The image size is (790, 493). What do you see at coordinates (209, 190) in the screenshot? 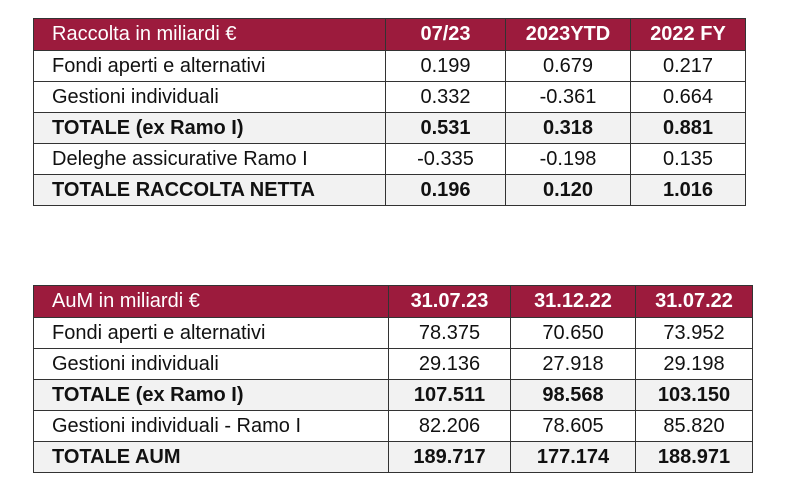
I see `row-label: TOTALE RACCOLTA NETTA` at bounding box center [209, 190].